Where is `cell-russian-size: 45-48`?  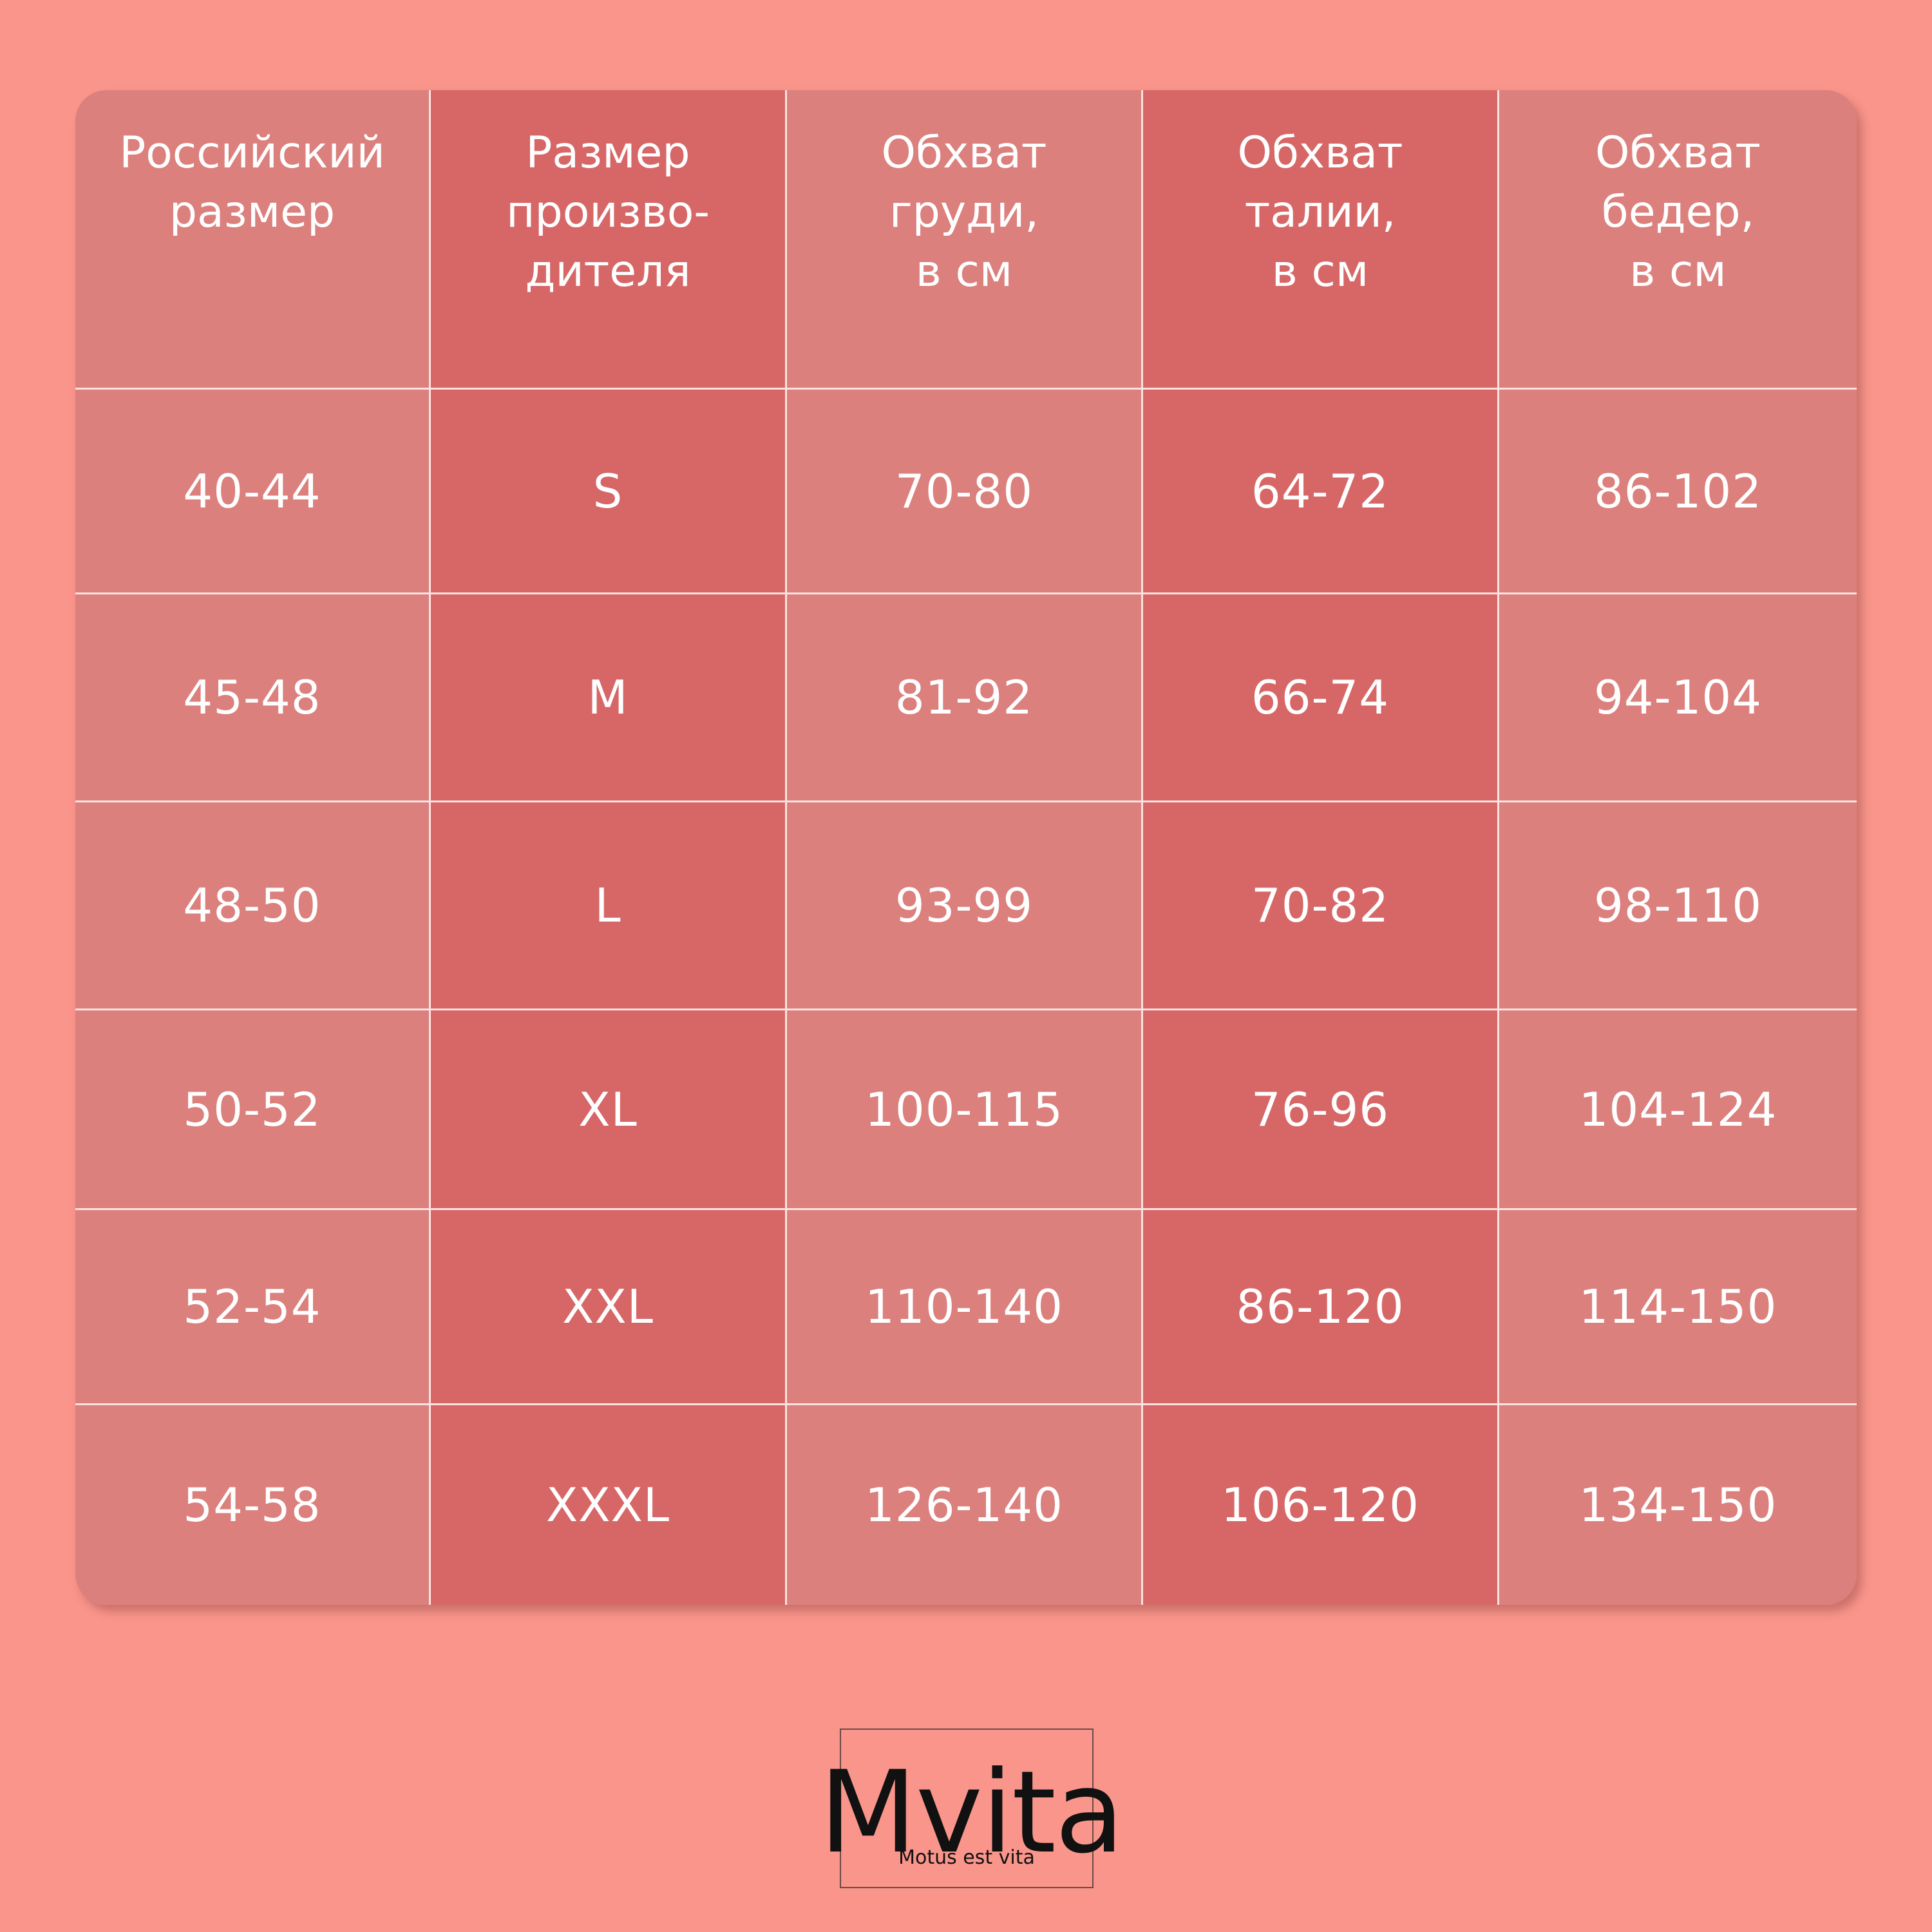
cell-russian-size: 45-48 is located at coordinates (253, 698).